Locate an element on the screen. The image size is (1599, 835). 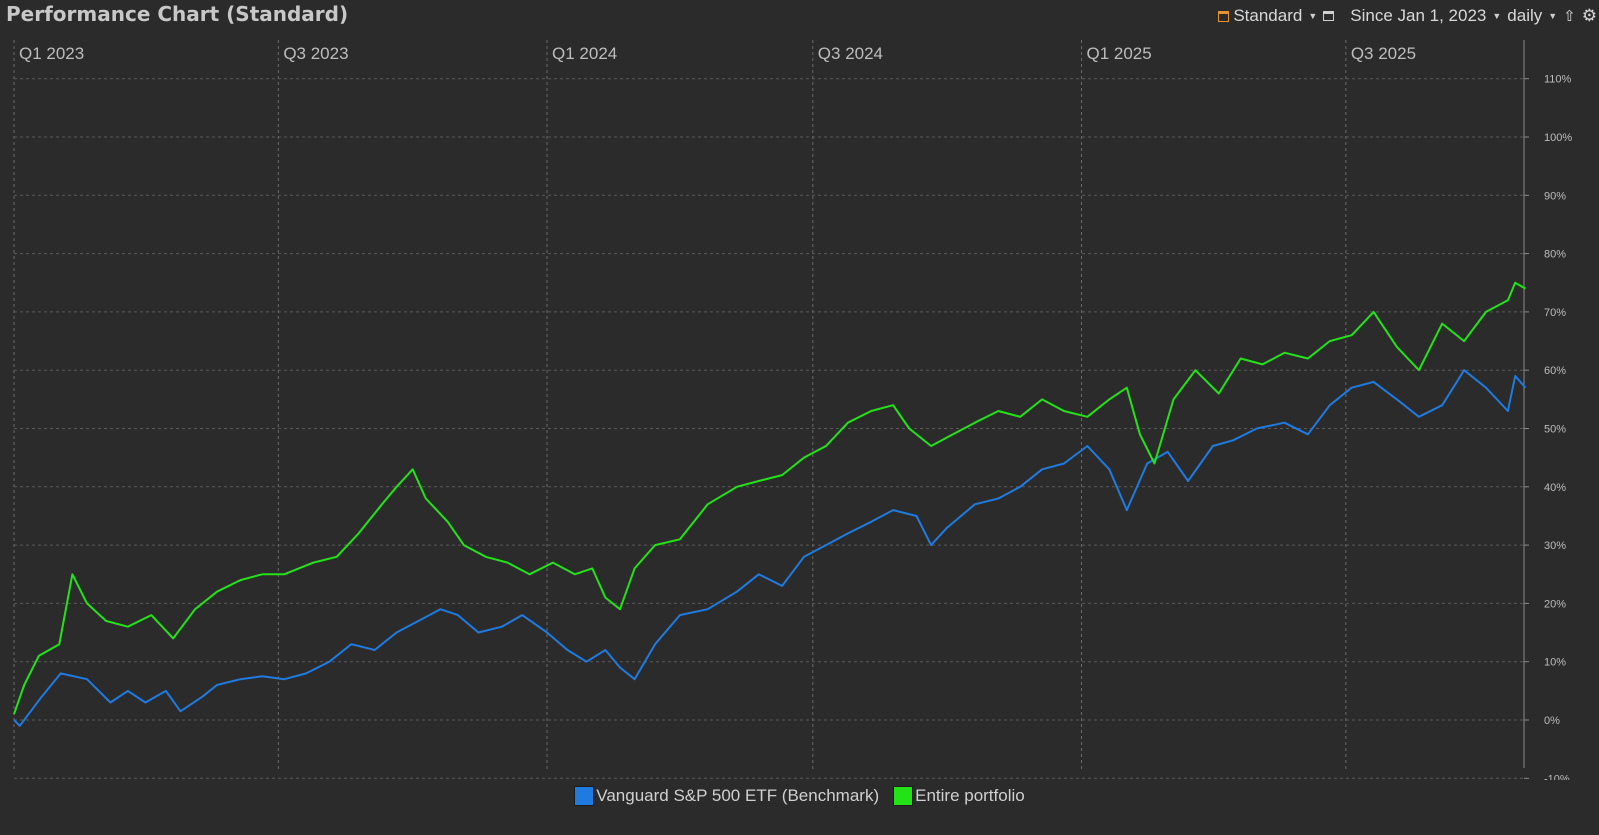
legend-label: Entire portfolio is located at coordinates (970, 795).